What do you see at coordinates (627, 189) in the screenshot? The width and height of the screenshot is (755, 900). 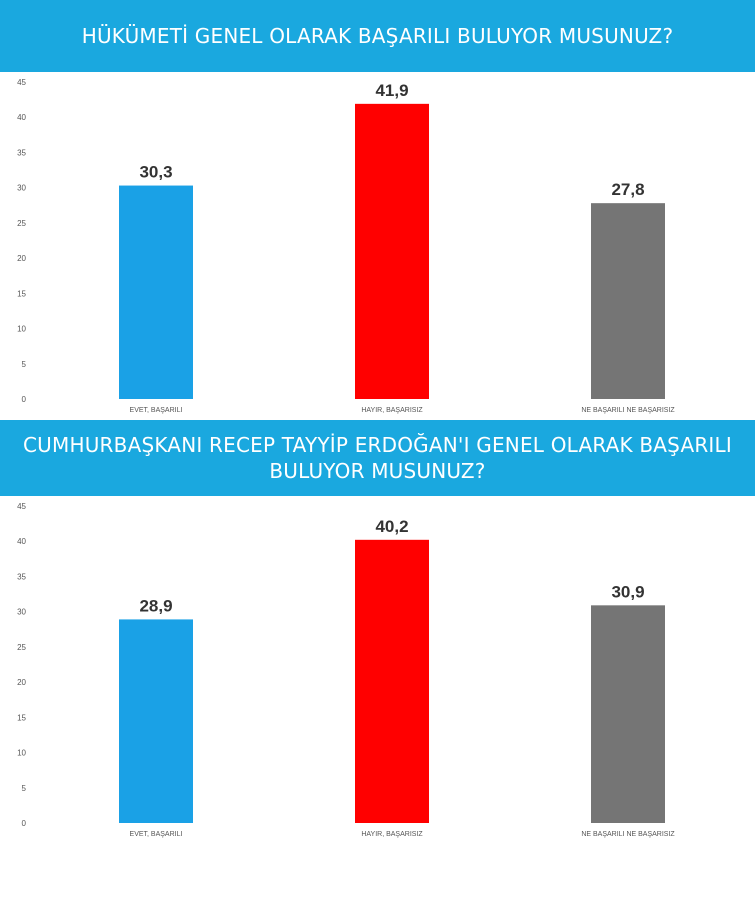 I see `data-label: 27,8` at bounding box center [627, 189].